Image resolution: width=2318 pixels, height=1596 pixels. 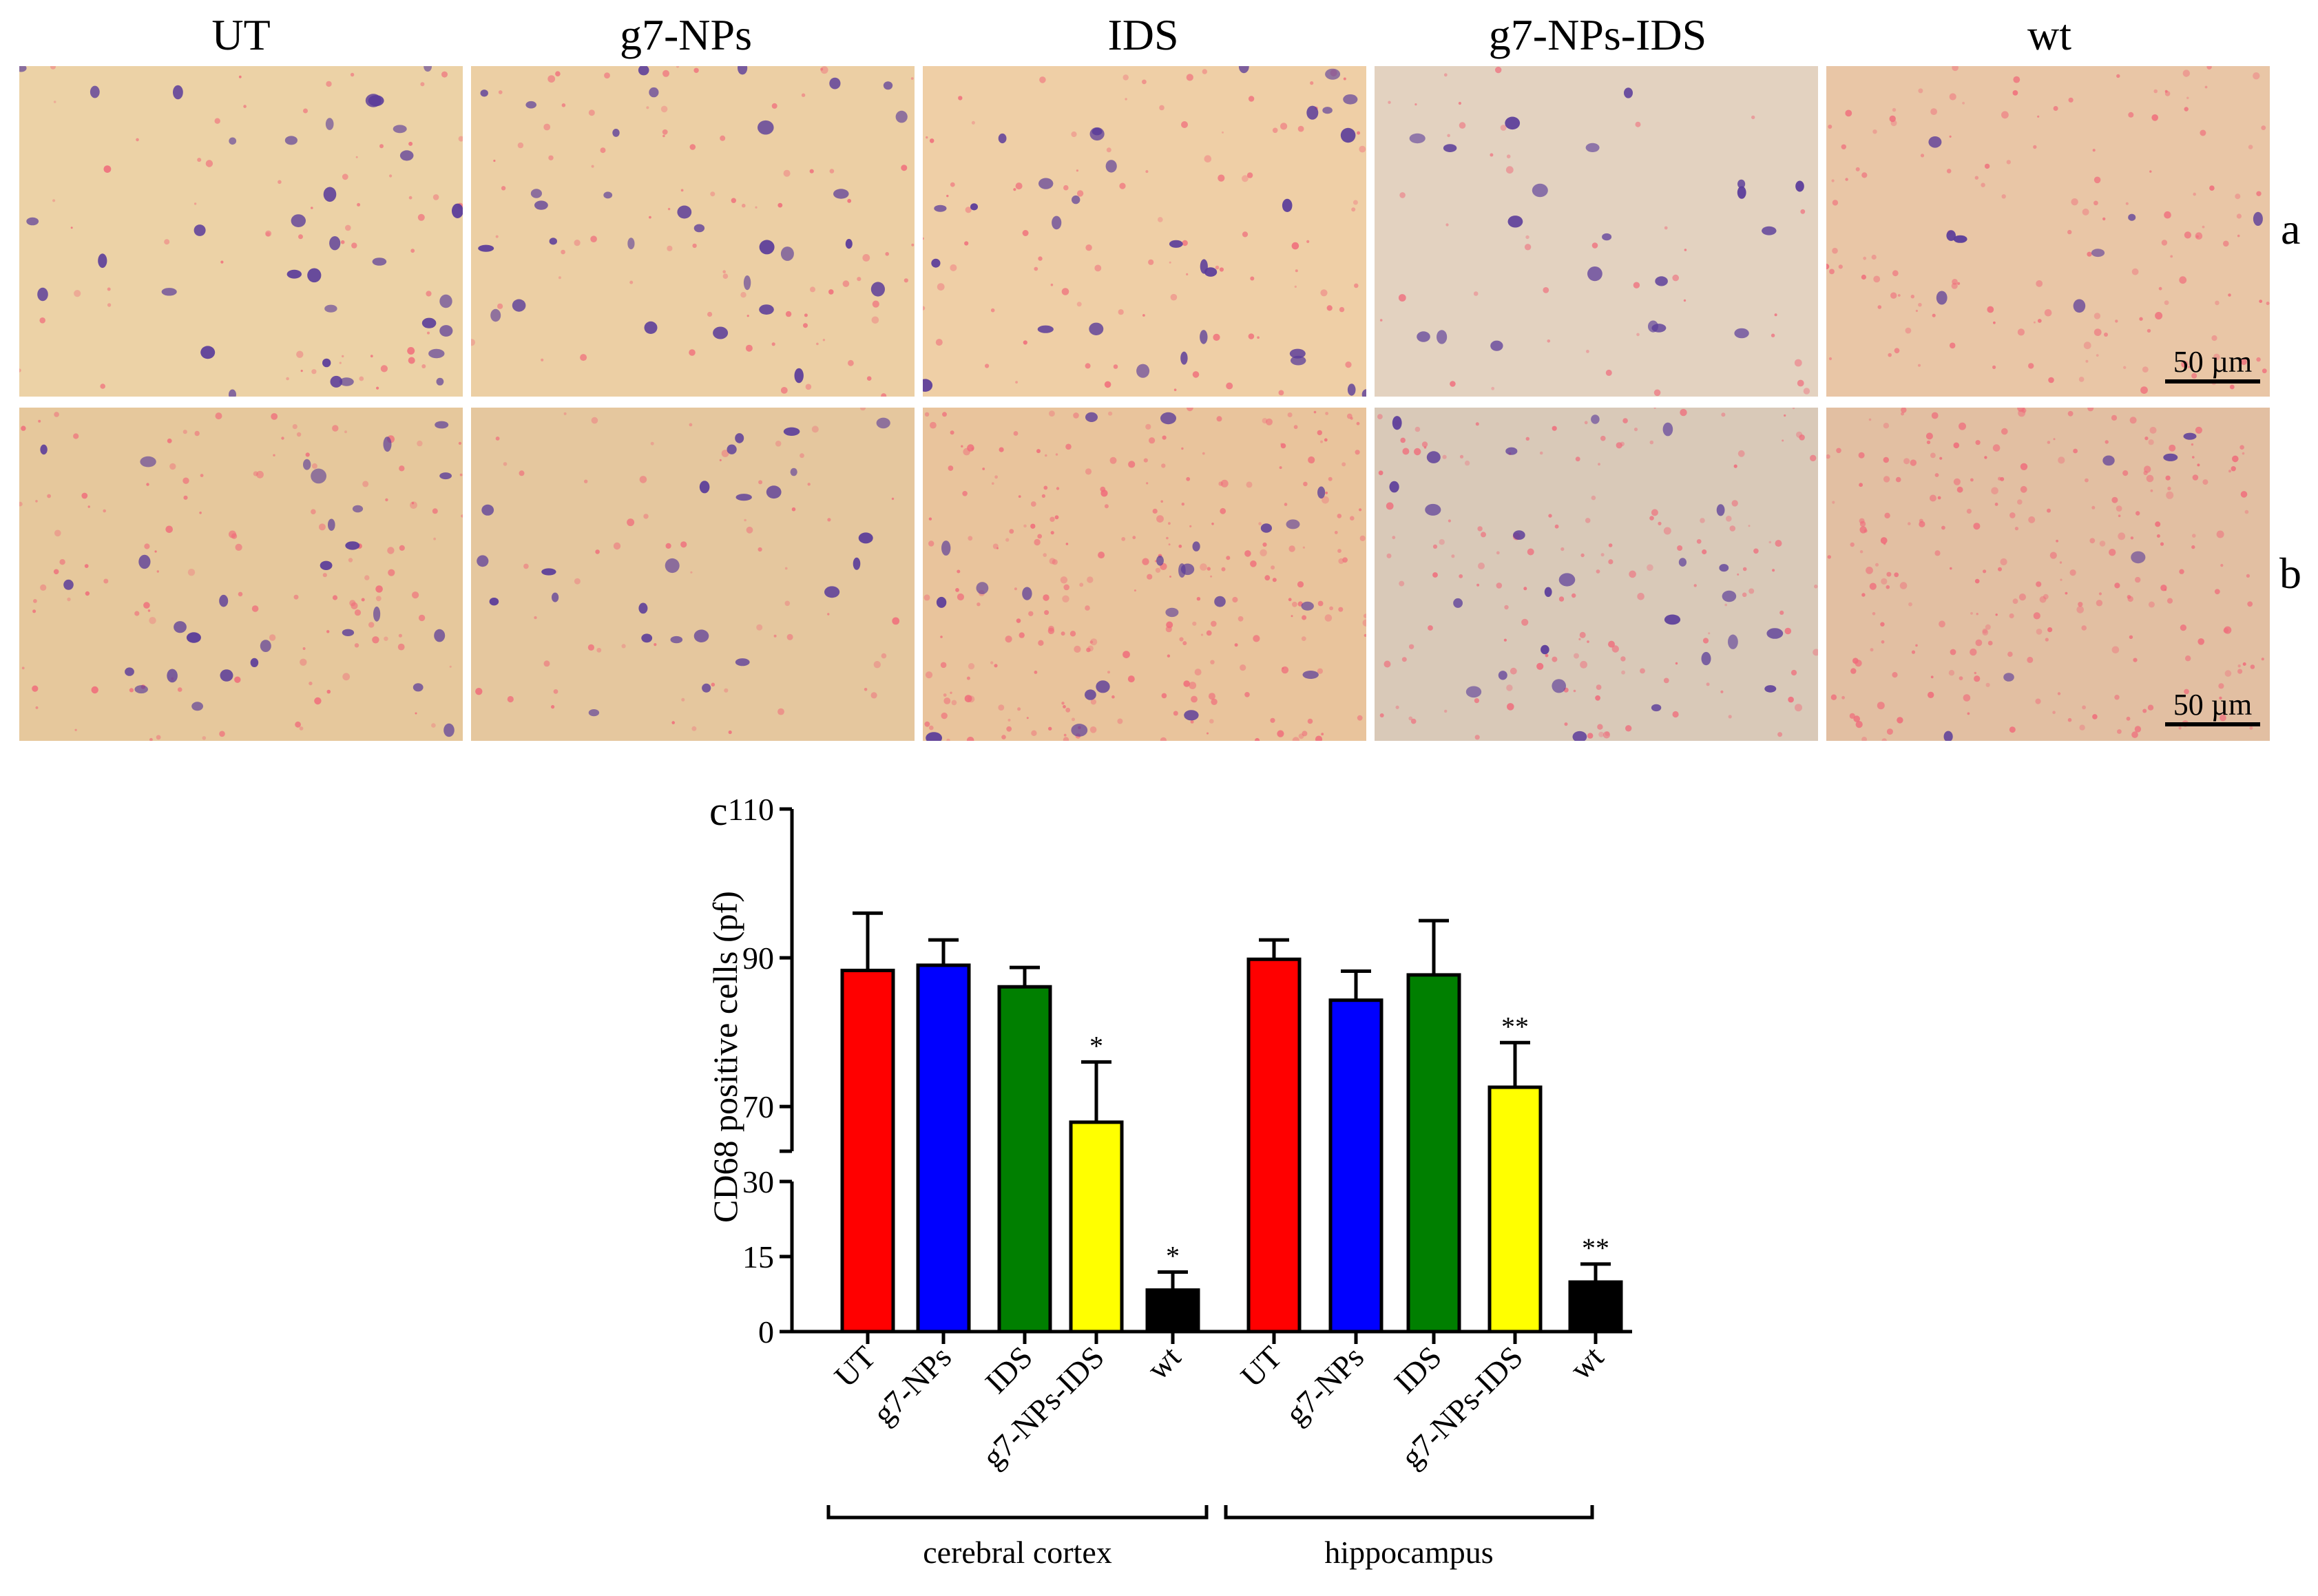 What do you see at coordinates (241, 574) in the screenshot?
I see `micrograph-b-ut` at bounding box center [241, 574].